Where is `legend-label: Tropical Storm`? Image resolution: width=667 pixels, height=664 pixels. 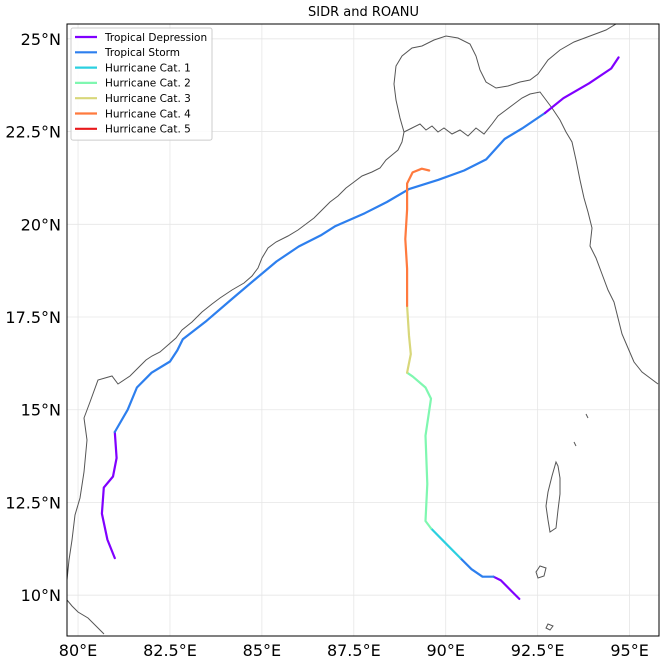
legend-label: Tropical Storm is located at coordinates (142, 53).